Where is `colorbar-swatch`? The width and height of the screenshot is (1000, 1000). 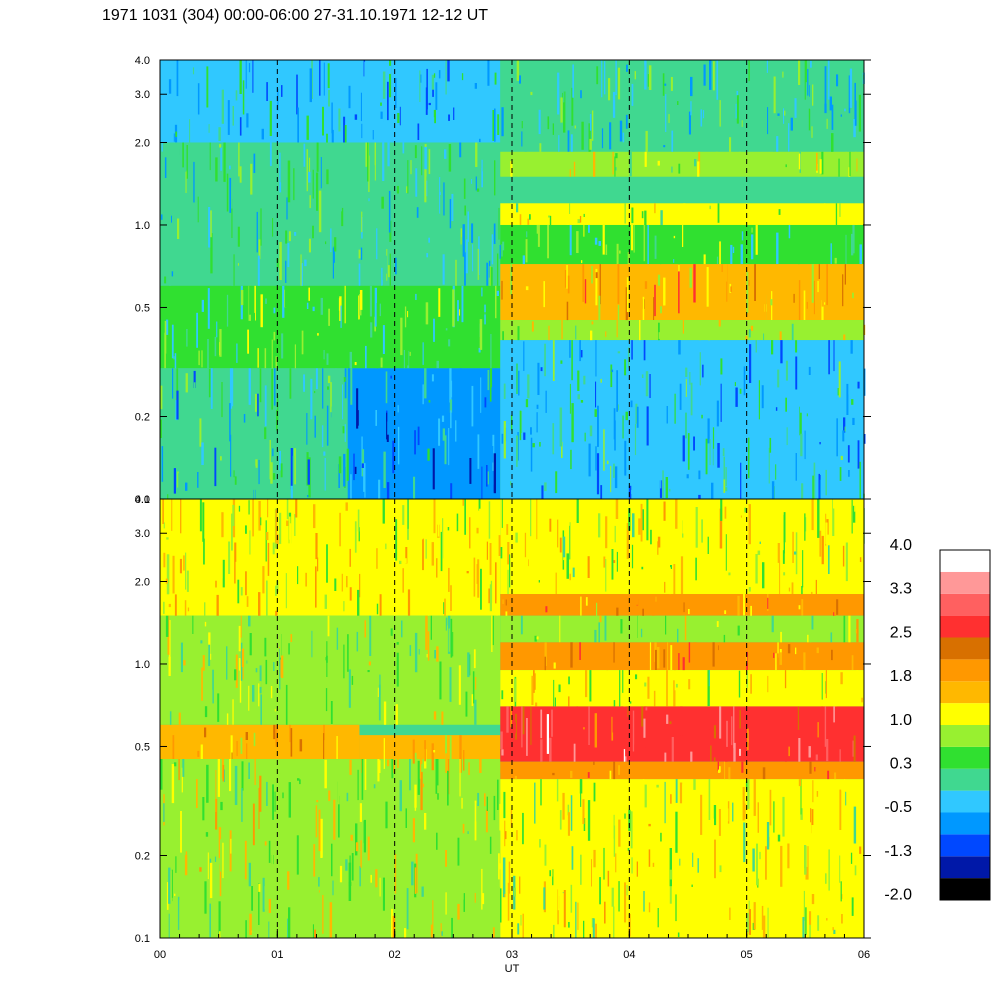 colorbar-swatch is located at coordinates (965, 670).